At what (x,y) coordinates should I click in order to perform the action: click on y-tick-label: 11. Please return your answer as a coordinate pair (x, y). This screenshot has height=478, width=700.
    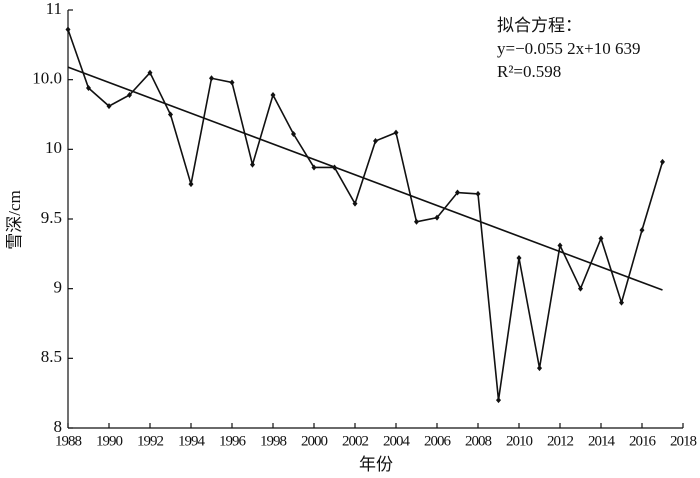
    Looking at the image, I should click on (54, 9).